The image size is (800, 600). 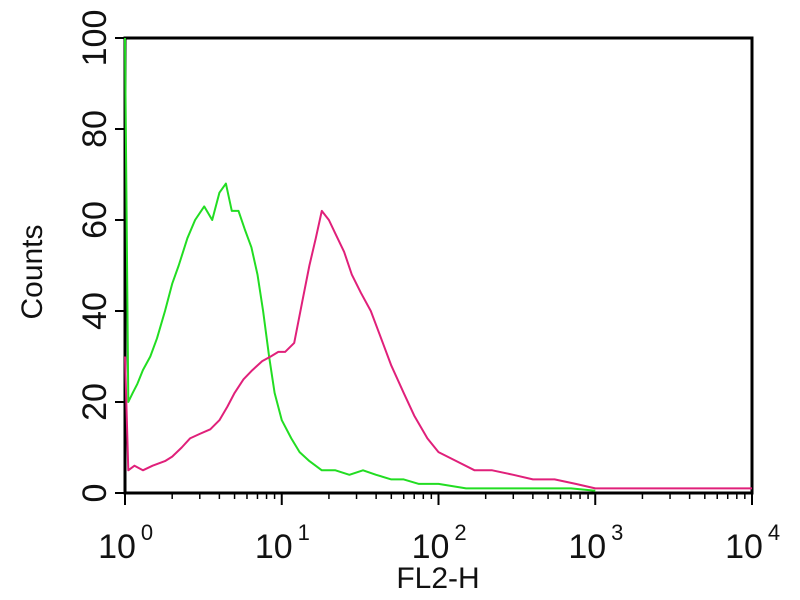 I want to click on y-tick-label: 80, so click(x=95, y=129).